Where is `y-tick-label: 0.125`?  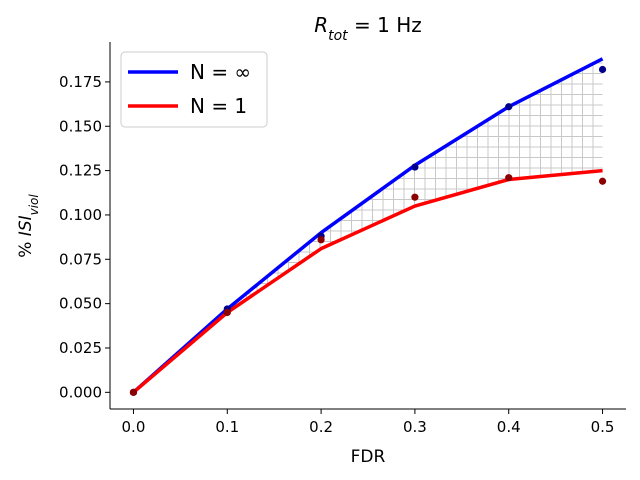
y-tick-label: 0.125 is located at coordinates (80, 171).